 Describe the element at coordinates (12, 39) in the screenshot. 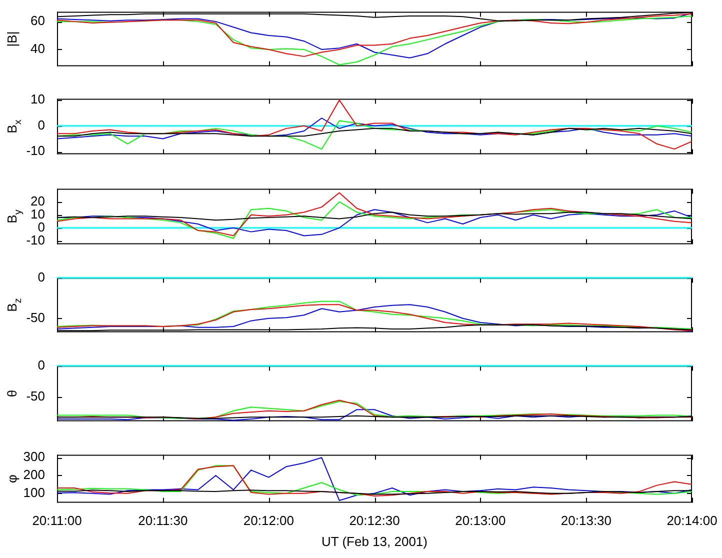

I see `y-axis-title: |B|` at that location.